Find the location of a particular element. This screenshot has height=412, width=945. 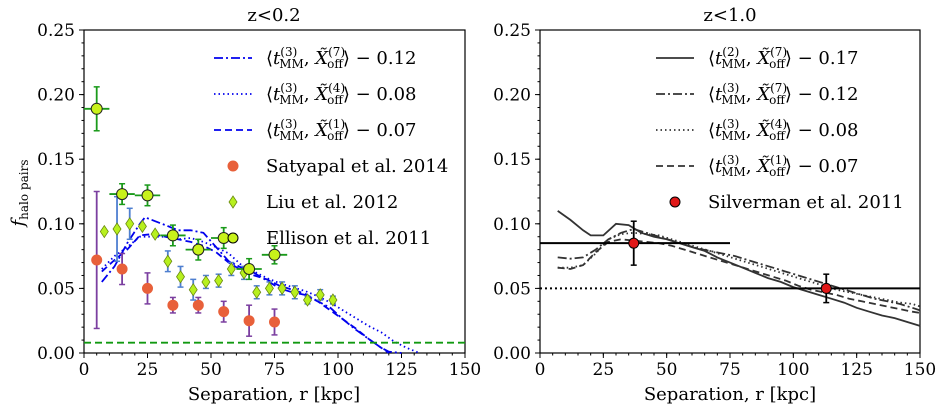

legend-item: ⟨t(3) MM, X̃(1) off⟩ − 0.07 is located at coordinates (757, 166).